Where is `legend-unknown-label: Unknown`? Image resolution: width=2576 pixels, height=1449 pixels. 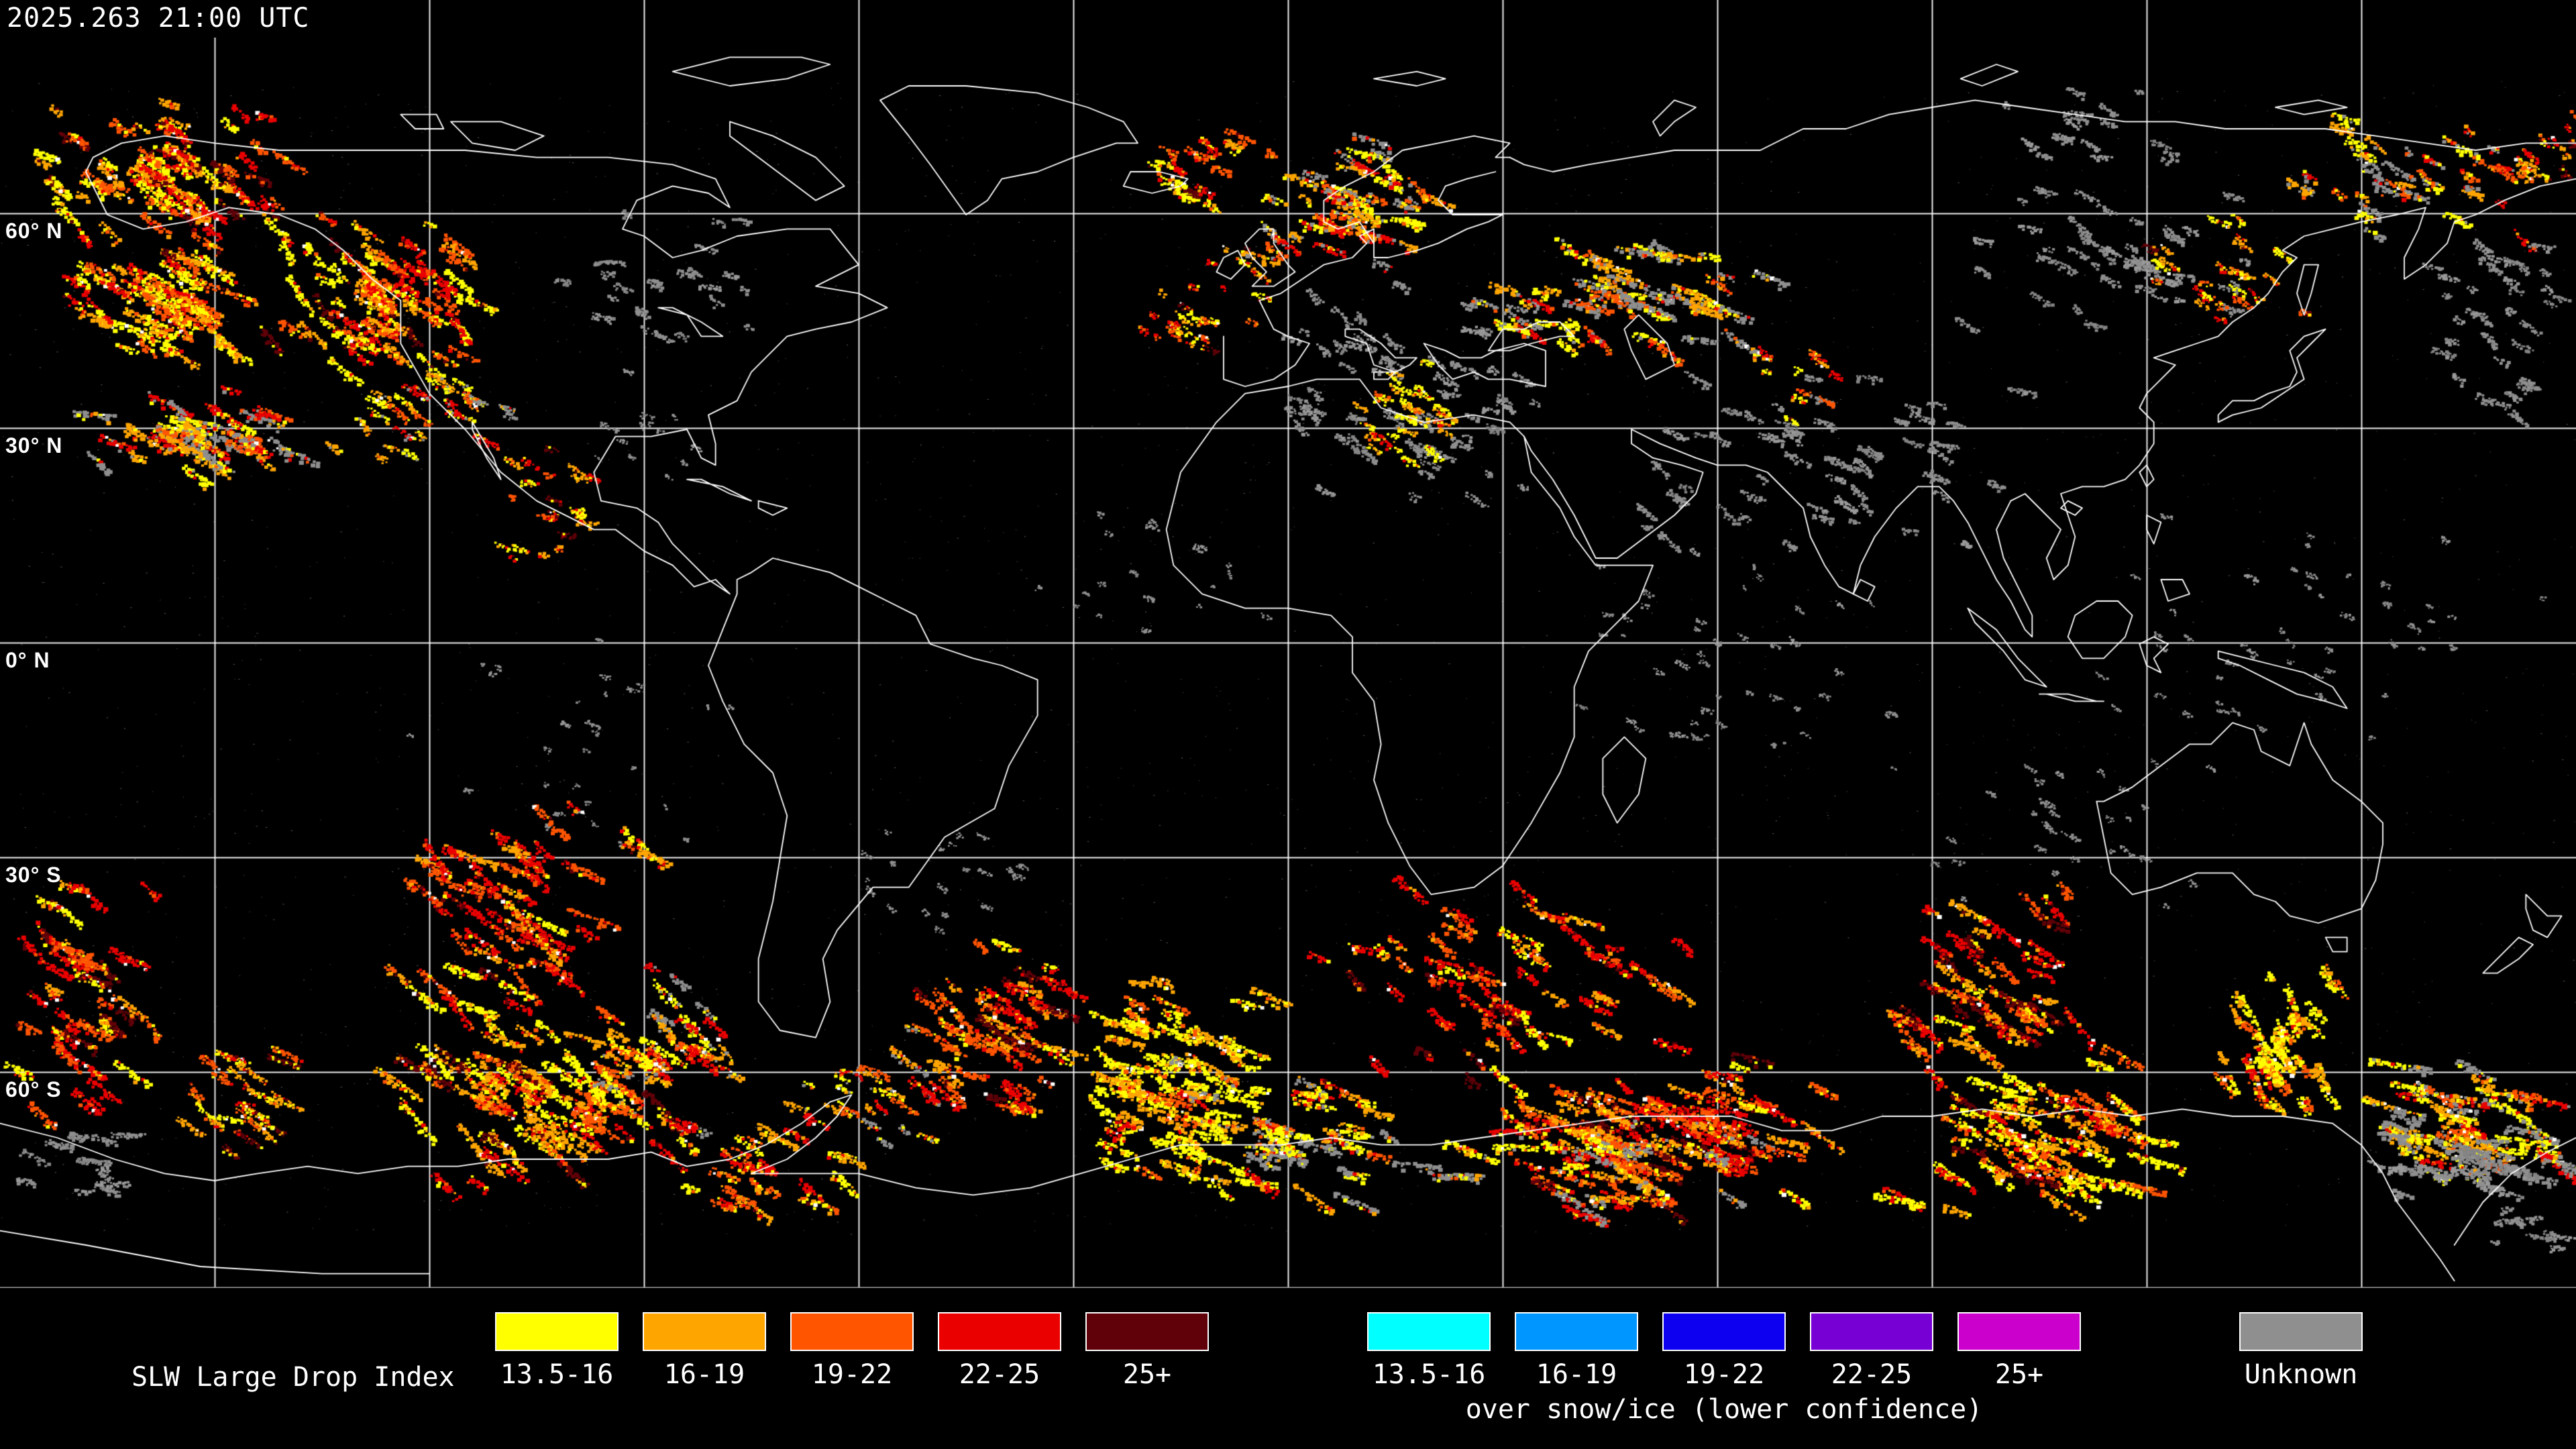 legend-unknown-label: Unknown is located at coordinates (2301, 1374).